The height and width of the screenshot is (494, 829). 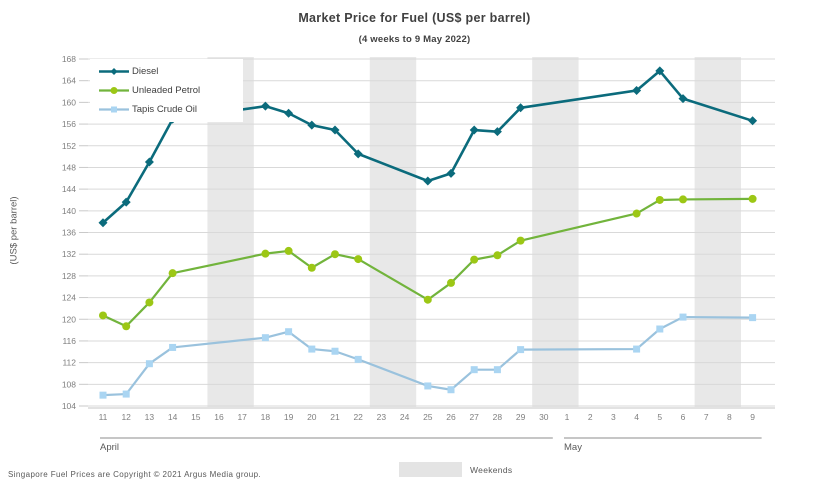 I want to click on x-tick-label: 14, so click(x=173, y=417).